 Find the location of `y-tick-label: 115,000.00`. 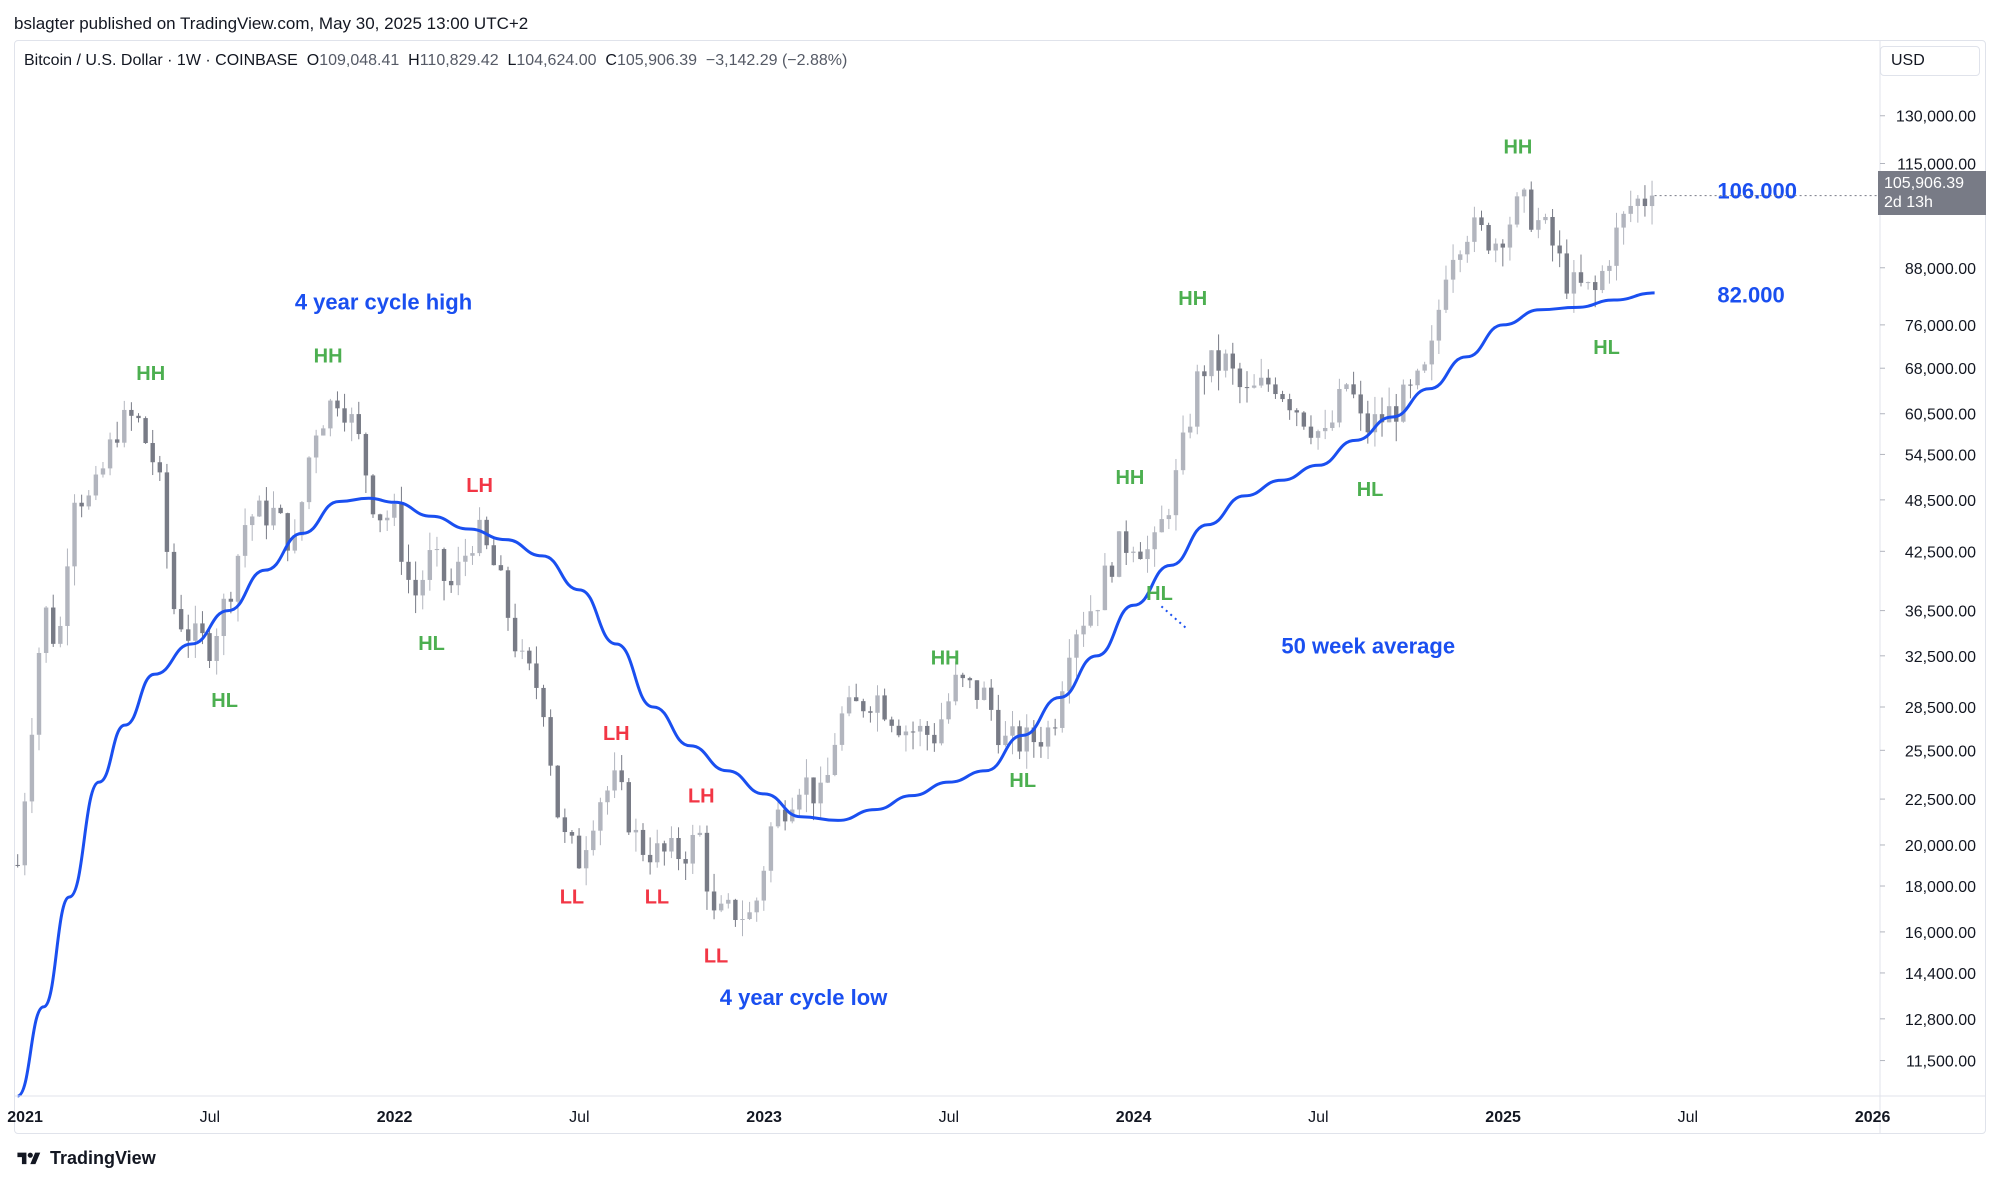

y-tick-label: 115,000.00 is located at coordinates (1936, 165).